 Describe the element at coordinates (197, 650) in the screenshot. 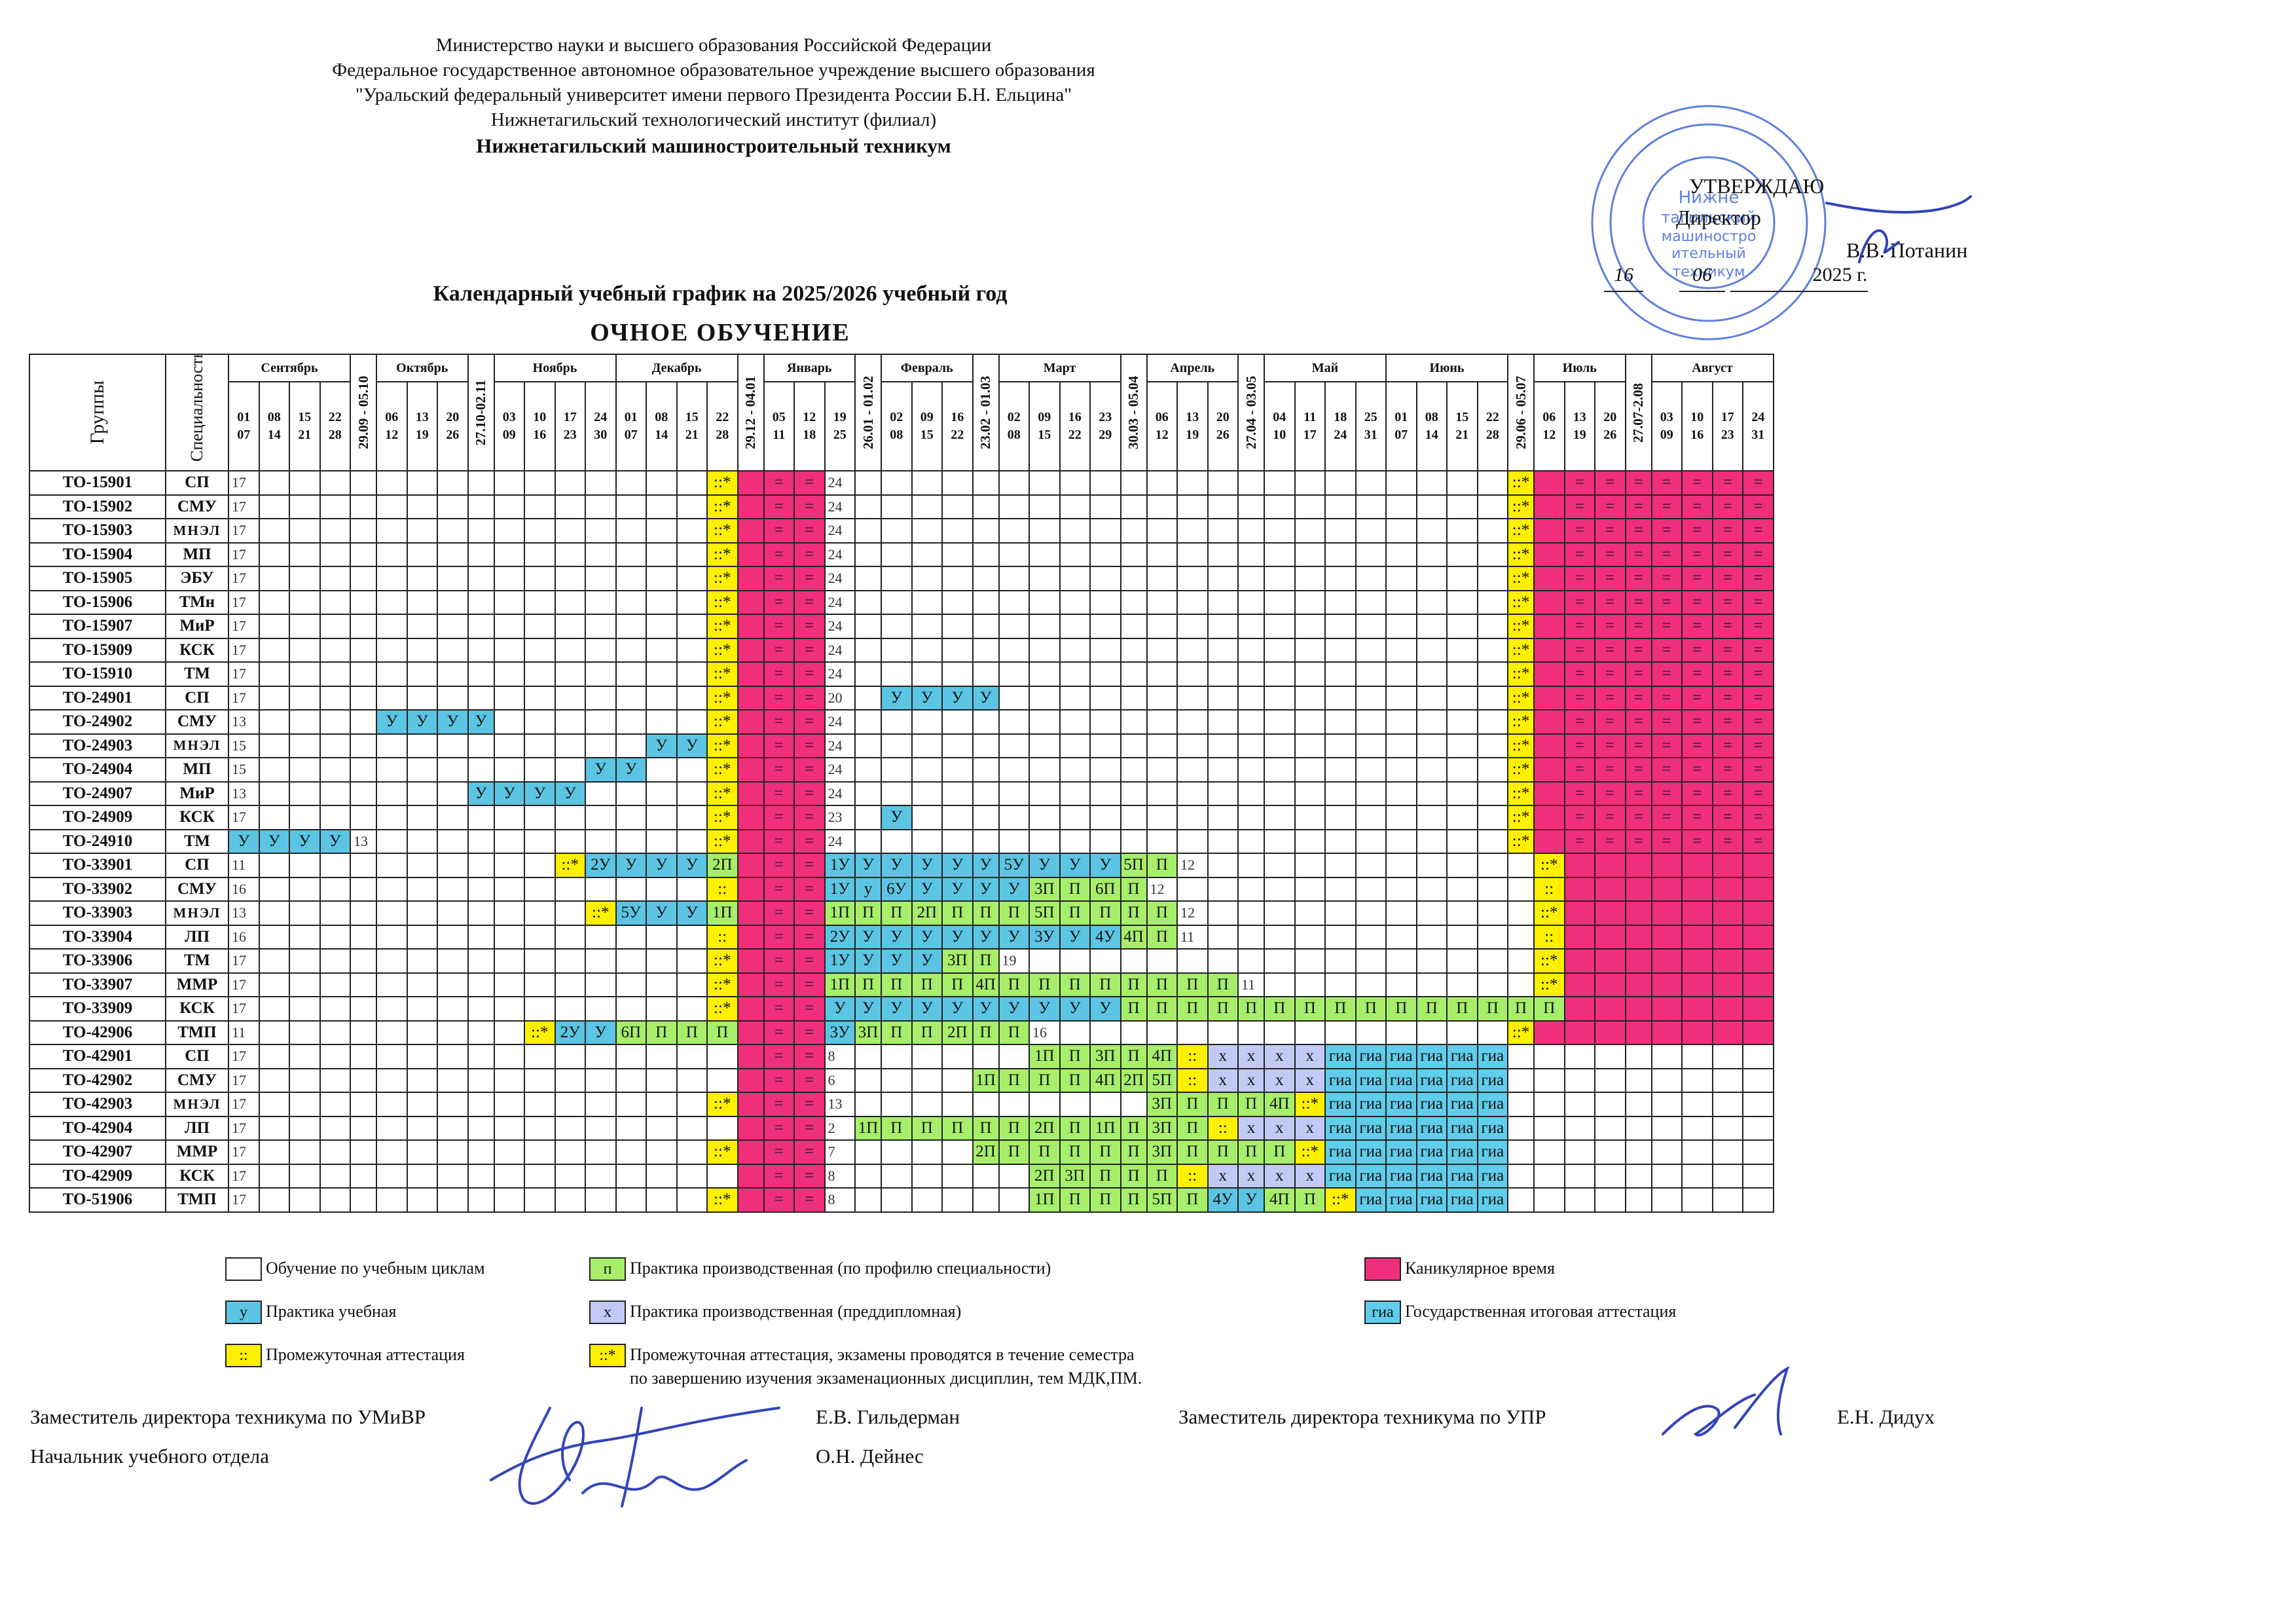

I see `specialty-code: КСК` at that location.